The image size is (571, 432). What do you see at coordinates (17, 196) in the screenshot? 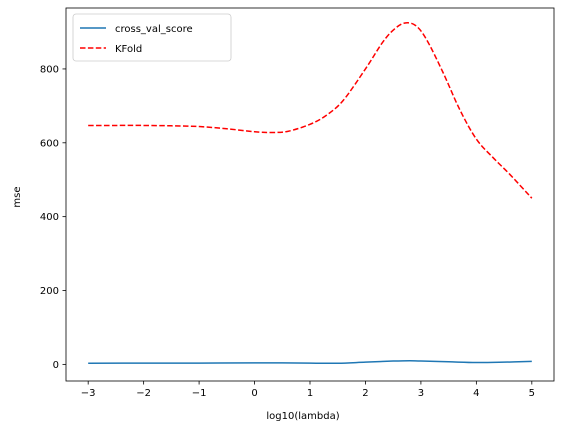
I see `y-axis-label: mse` at bounding box center [17, 196].